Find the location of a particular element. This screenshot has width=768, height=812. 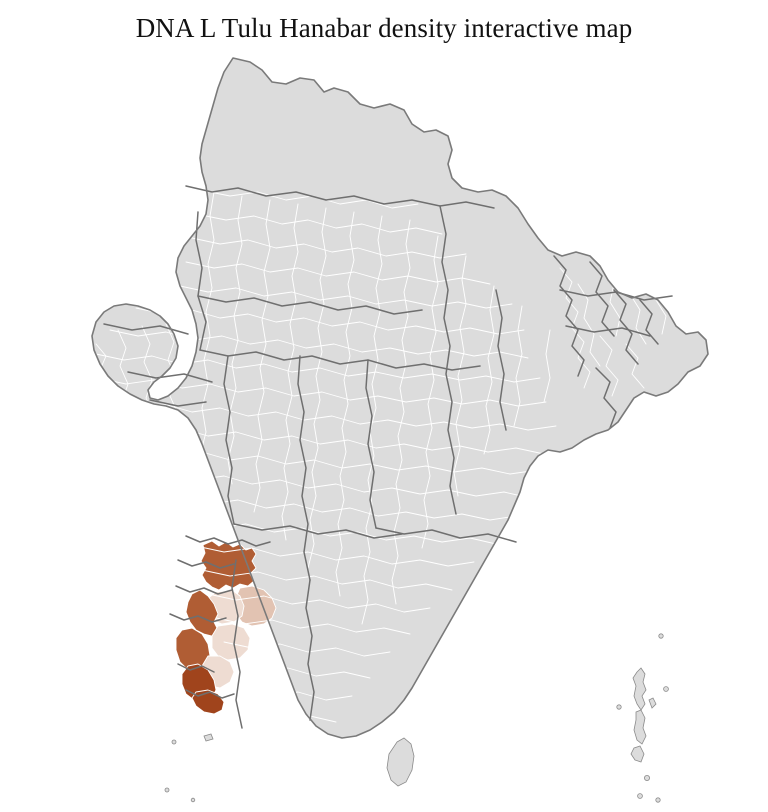

sri-lanka-outline is located at coordinates (400, 762).